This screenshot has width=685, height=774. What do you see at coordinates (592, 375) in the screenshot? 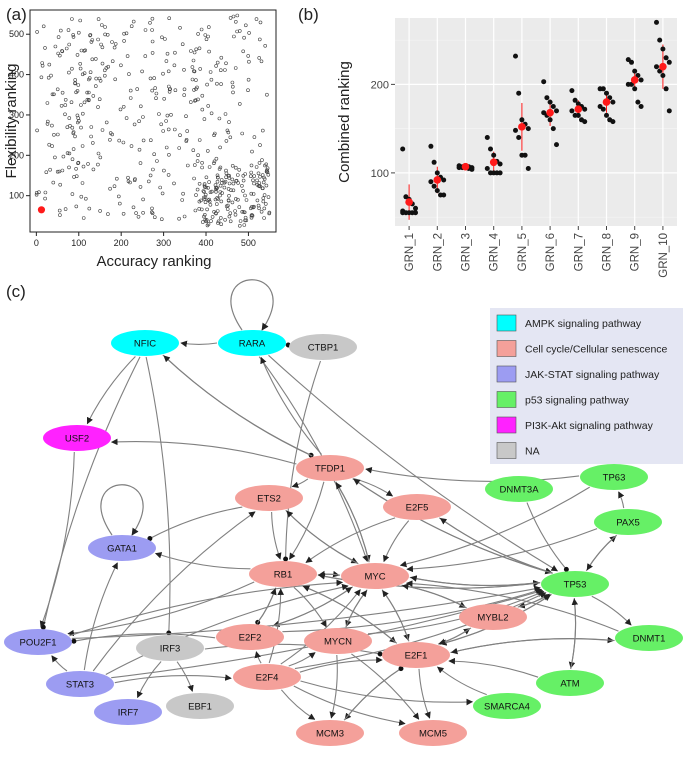
I see `legend-label: JAK-STAT signaling pathway` at bounding box center [592, 375].